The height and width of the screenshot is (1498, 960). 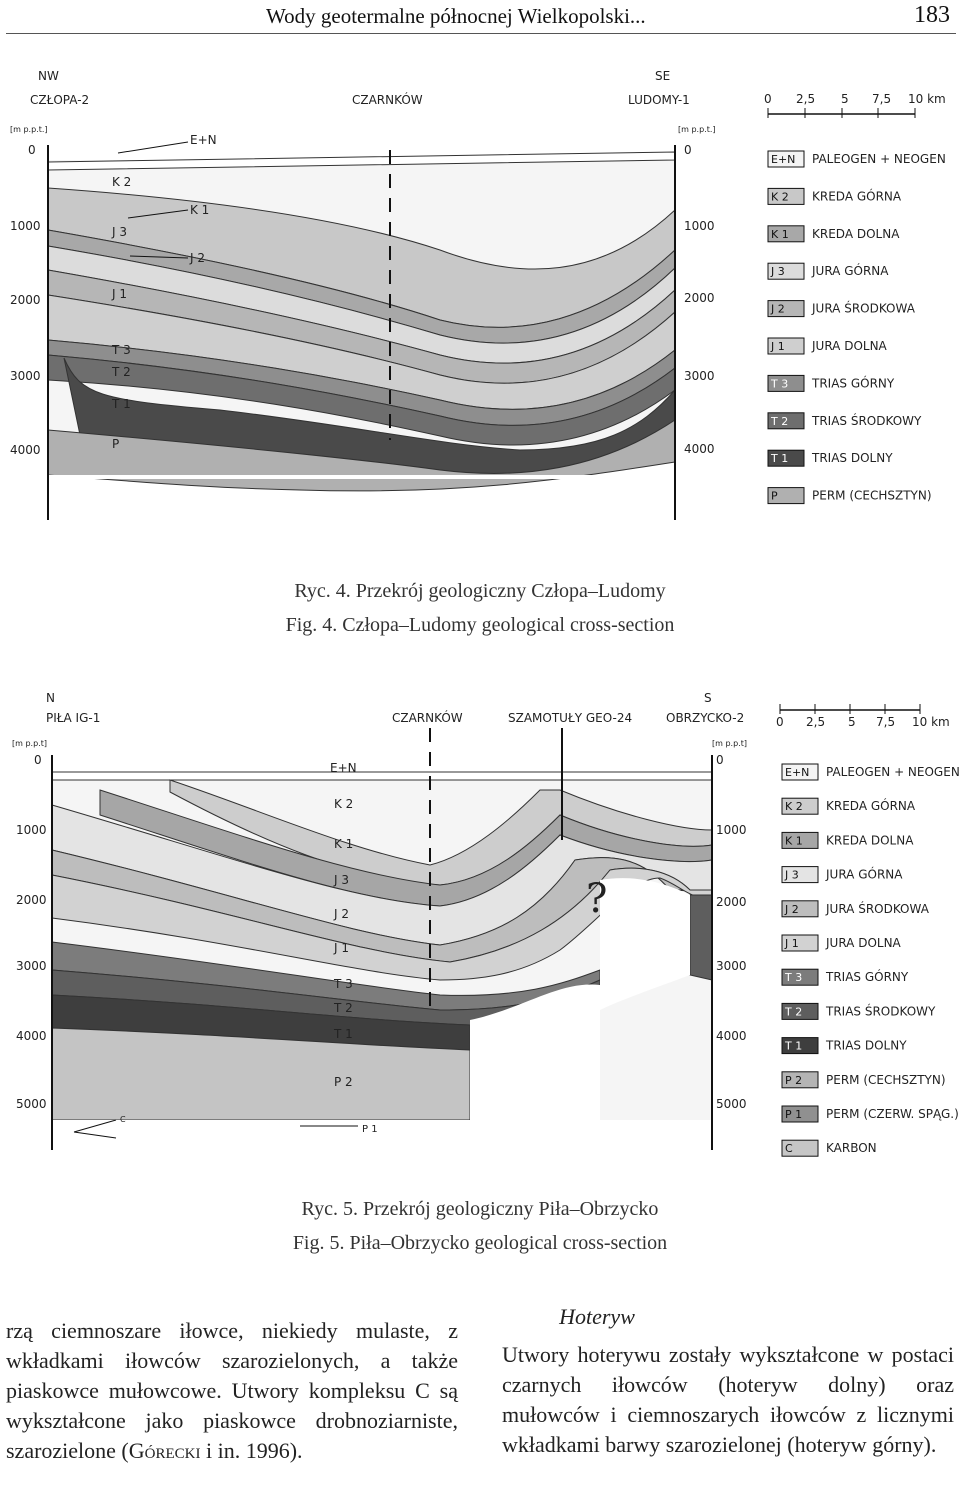 What do you see at coordinates (849, 346) in the screenshot?
I see `fig4-legend-name-5: JURA DOLNA` at bounding box center [849, 346].